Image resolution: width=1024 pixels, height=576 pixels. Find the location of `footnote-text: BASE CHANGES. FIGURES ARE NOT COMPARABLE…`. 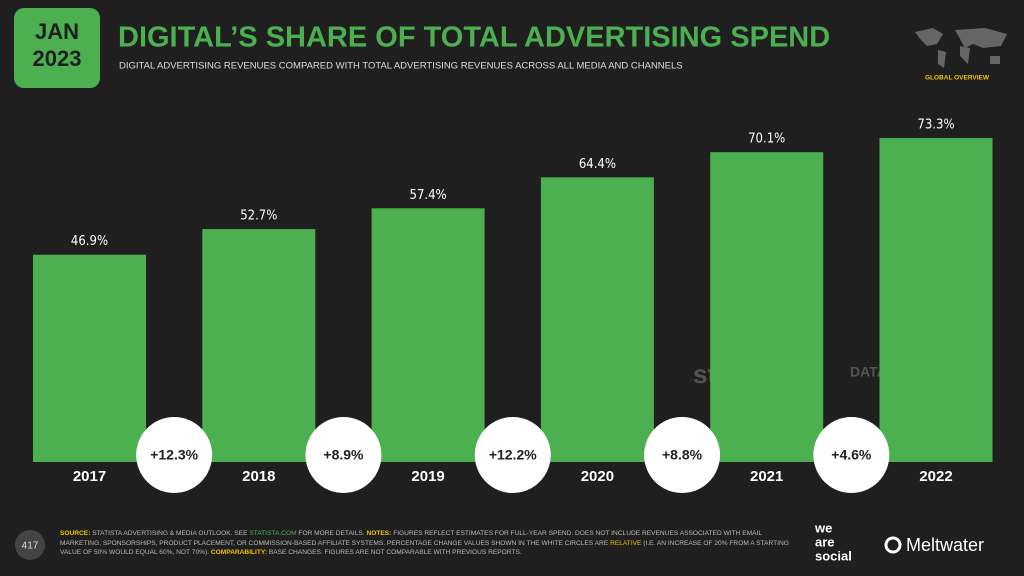

footnote-text: BASE CHANGES. FIGURES ARE NOT COMPARABLE… is located at coordinates (394, 552).